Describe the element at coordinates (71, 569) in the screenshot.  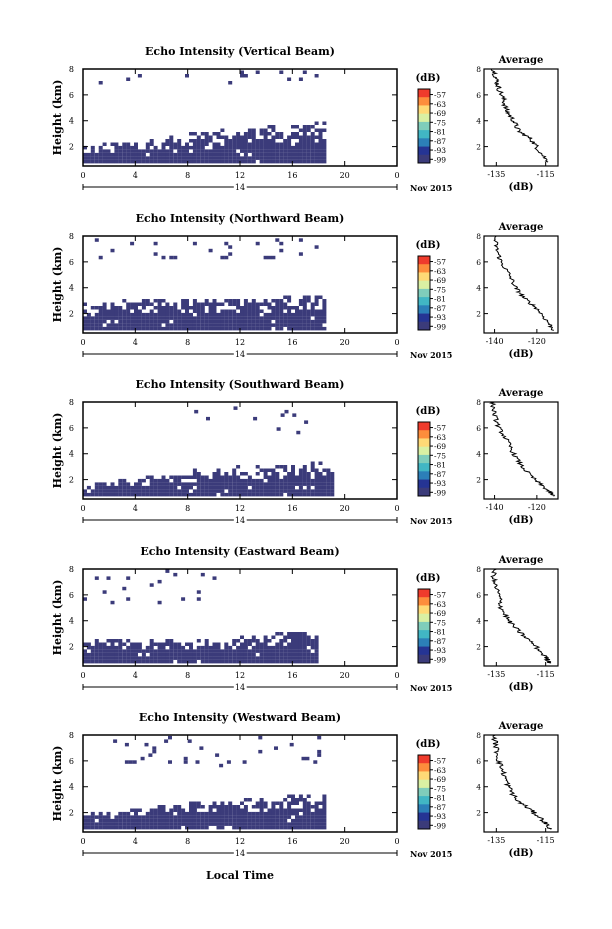
I see `y-tick-label: 8` at that location.